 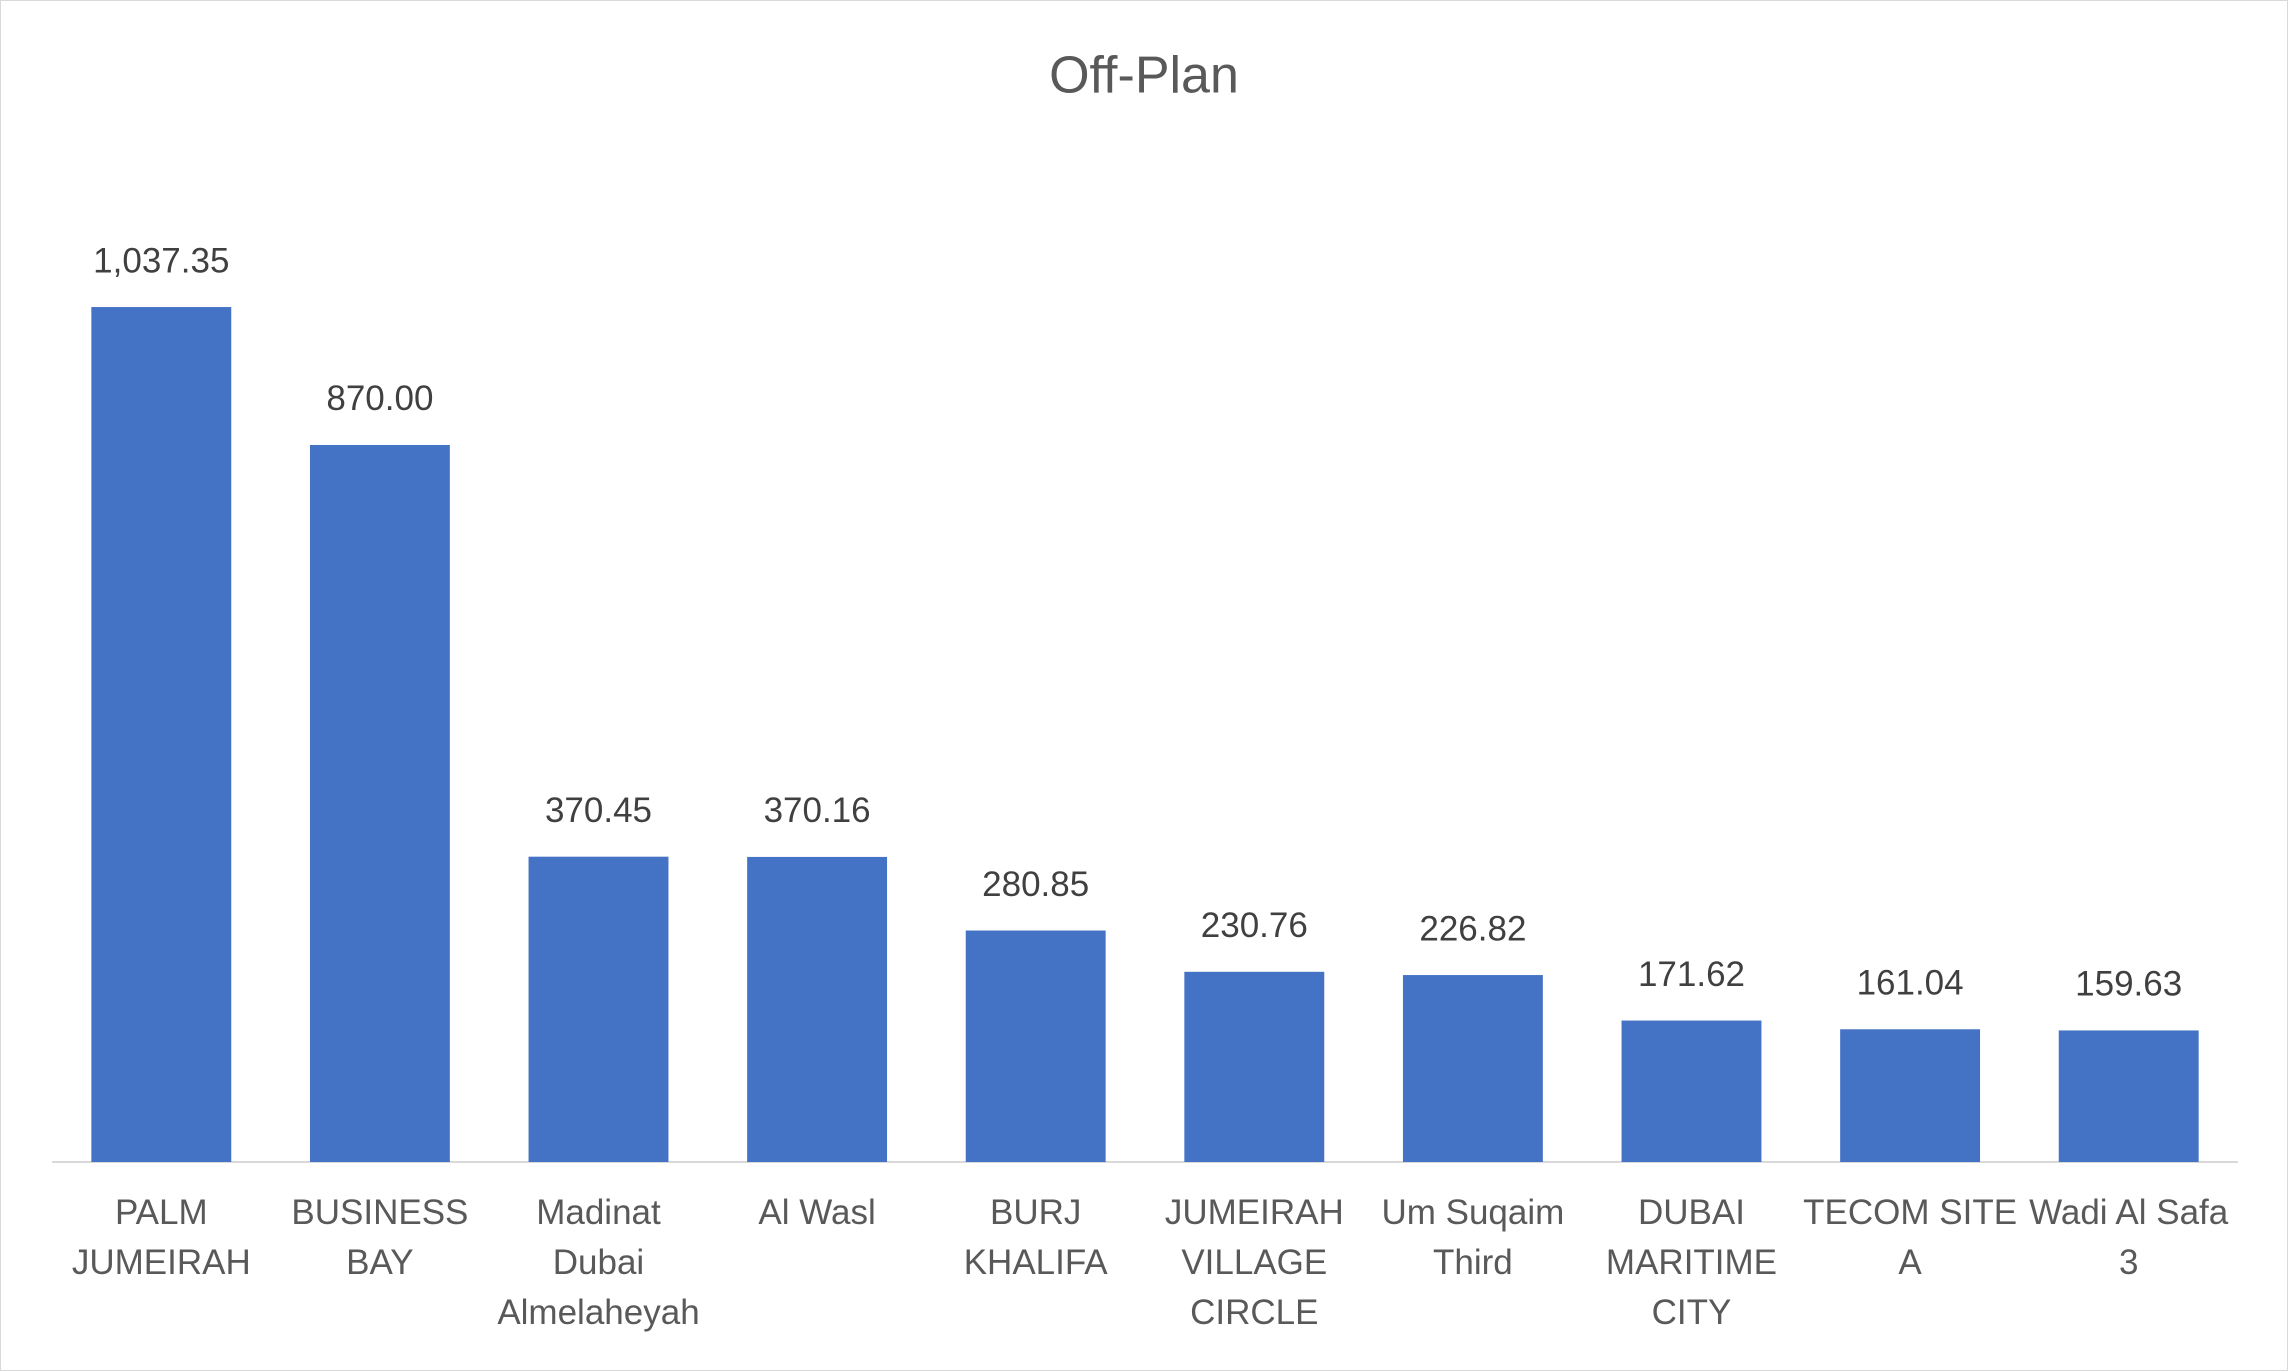 What do you see at coordinates (598, 1262) in the screenshot?
I see `x-tick-label: Madinat Dubai Almelaheyah` at bounding box center [598, 1262].